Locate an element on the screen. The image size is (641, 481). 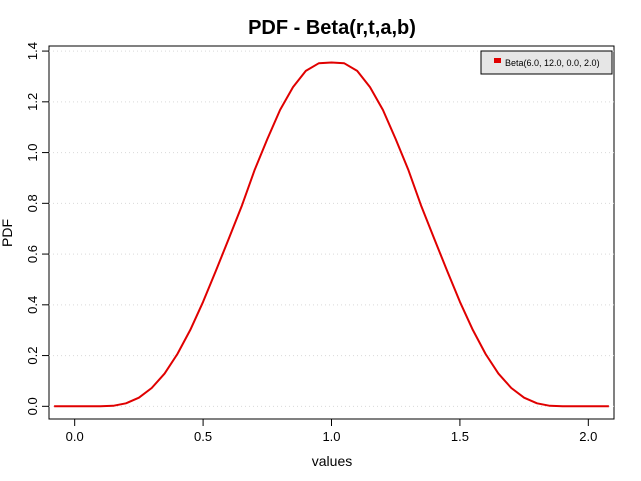
x-tick-label: 0.5 is located at coordinates (203, 436).